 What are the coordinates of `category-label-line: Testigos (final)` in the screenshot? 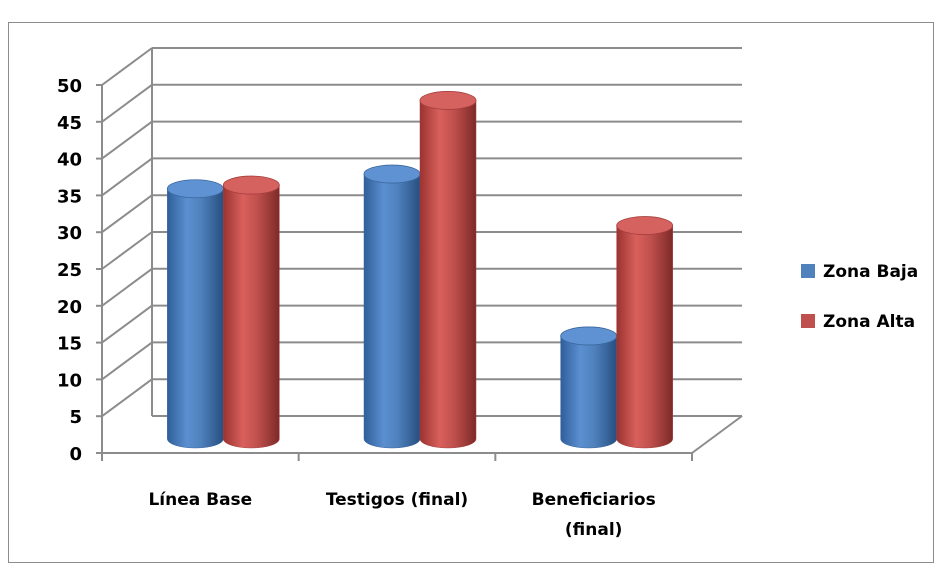 It's located at (397, 500).